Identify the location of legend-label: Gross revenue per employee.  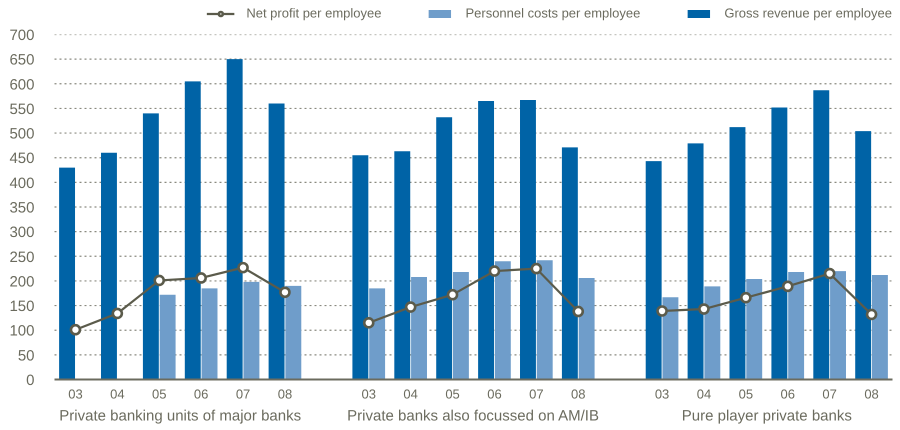
(808, 13).